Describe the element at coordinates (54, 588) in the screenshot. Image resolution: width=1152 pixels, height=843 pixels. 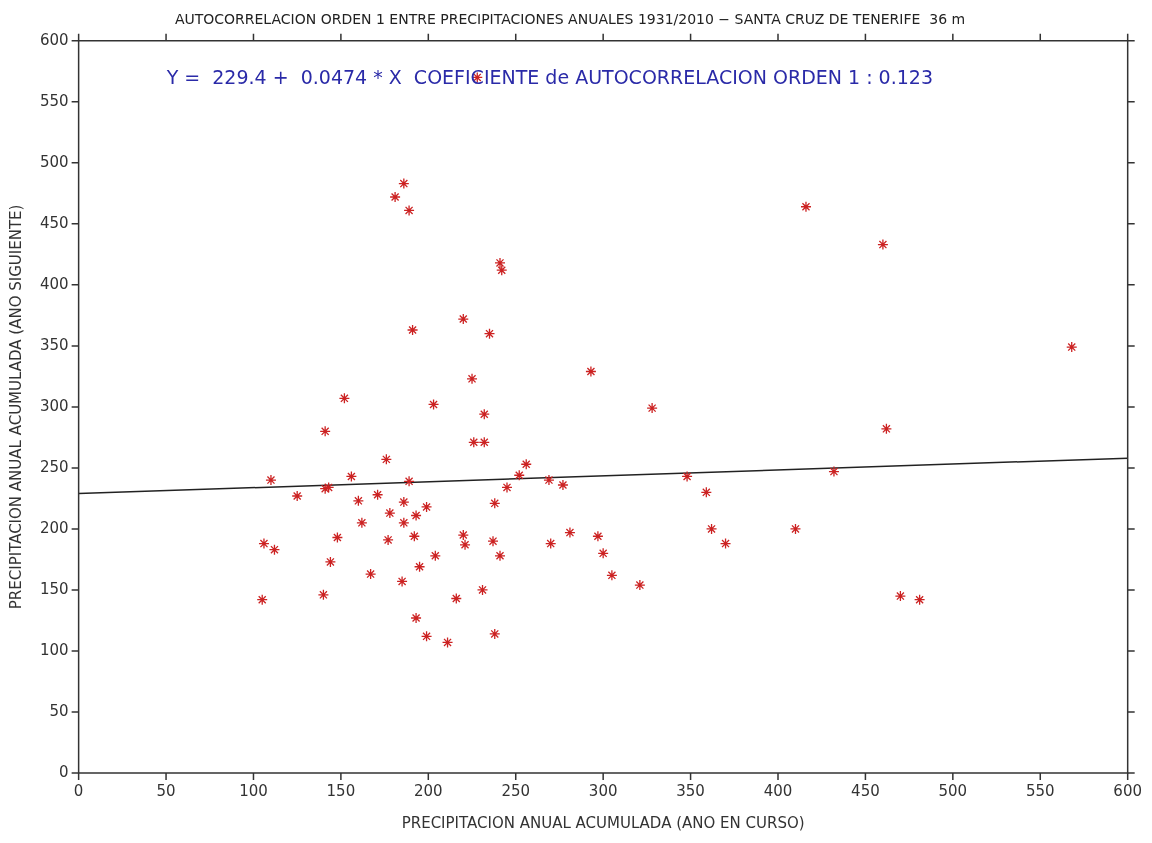
I see `y-tick-label: 150` at that location.